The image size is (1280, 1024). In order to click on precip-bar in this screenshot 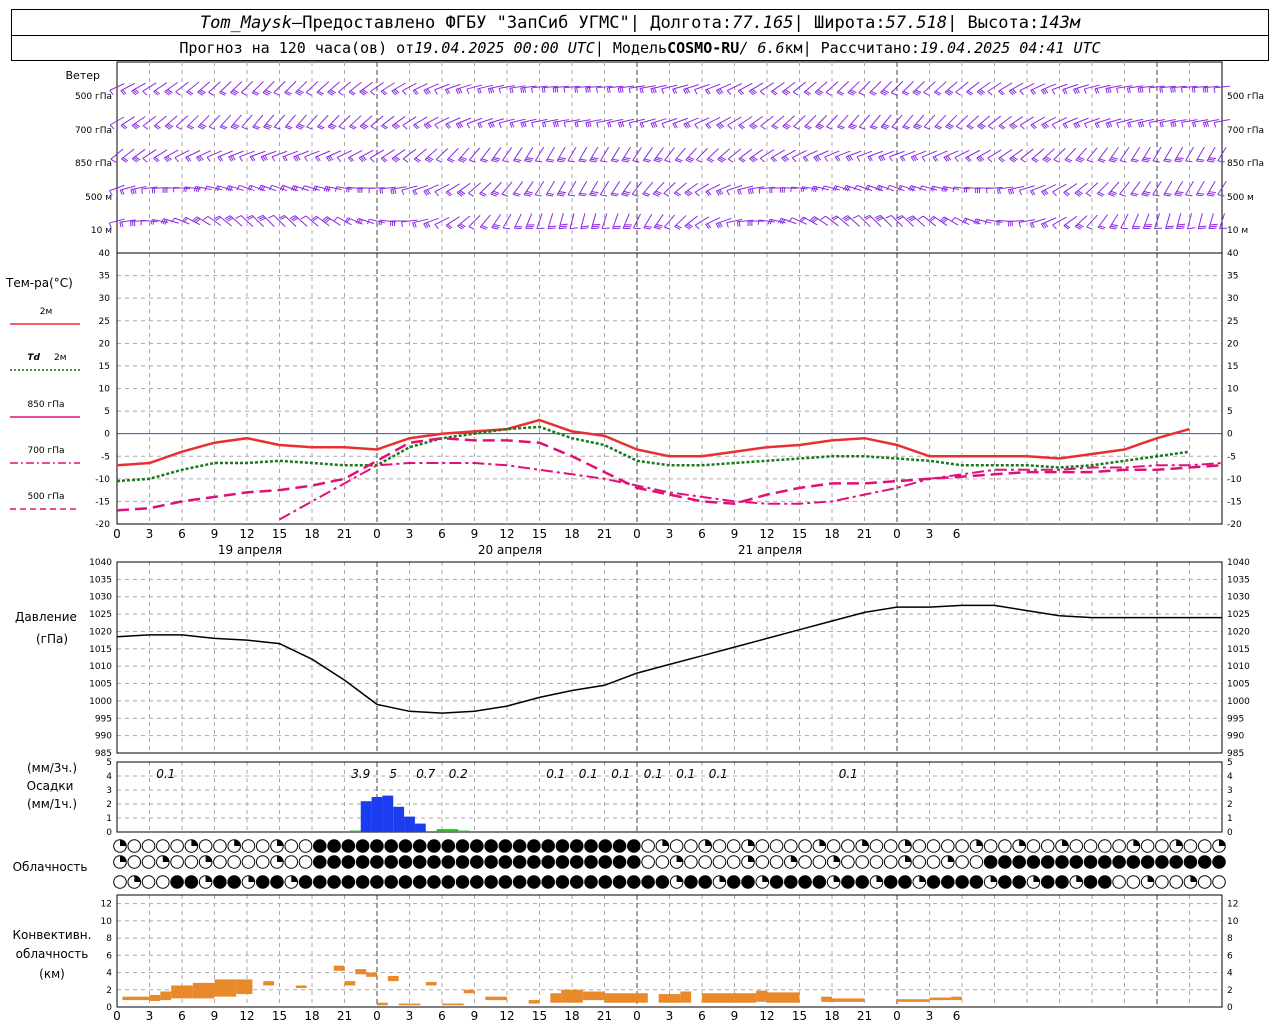, I will do `click(377, 814)`.